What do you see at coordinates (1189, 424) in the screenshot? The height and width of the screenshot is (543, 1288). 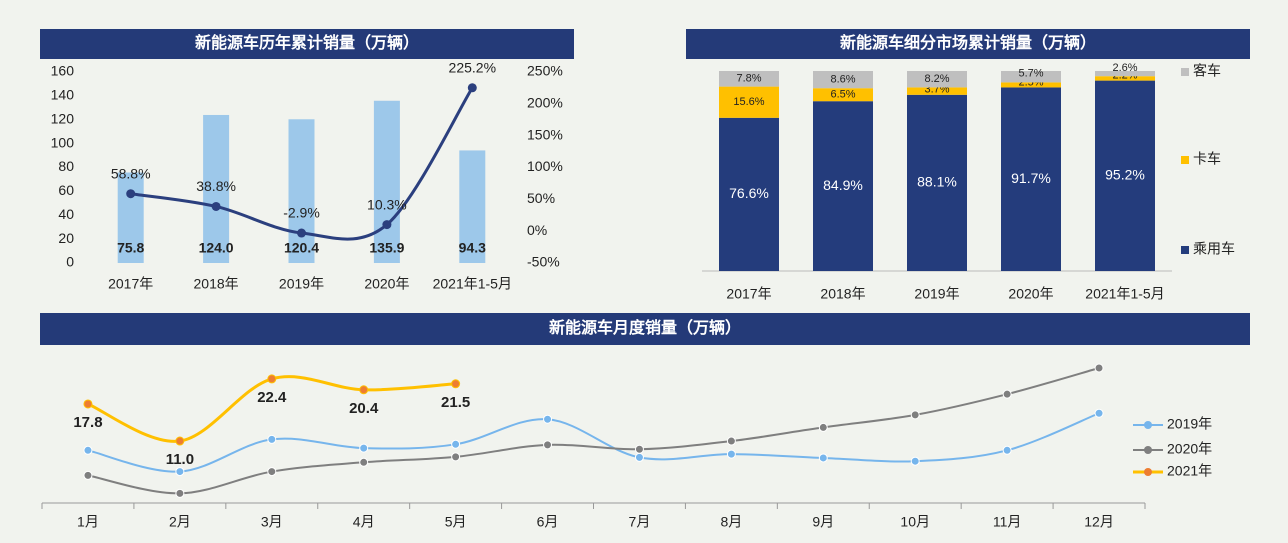 I see `legend-label: 2019年` at bounding box center [1189, 424].